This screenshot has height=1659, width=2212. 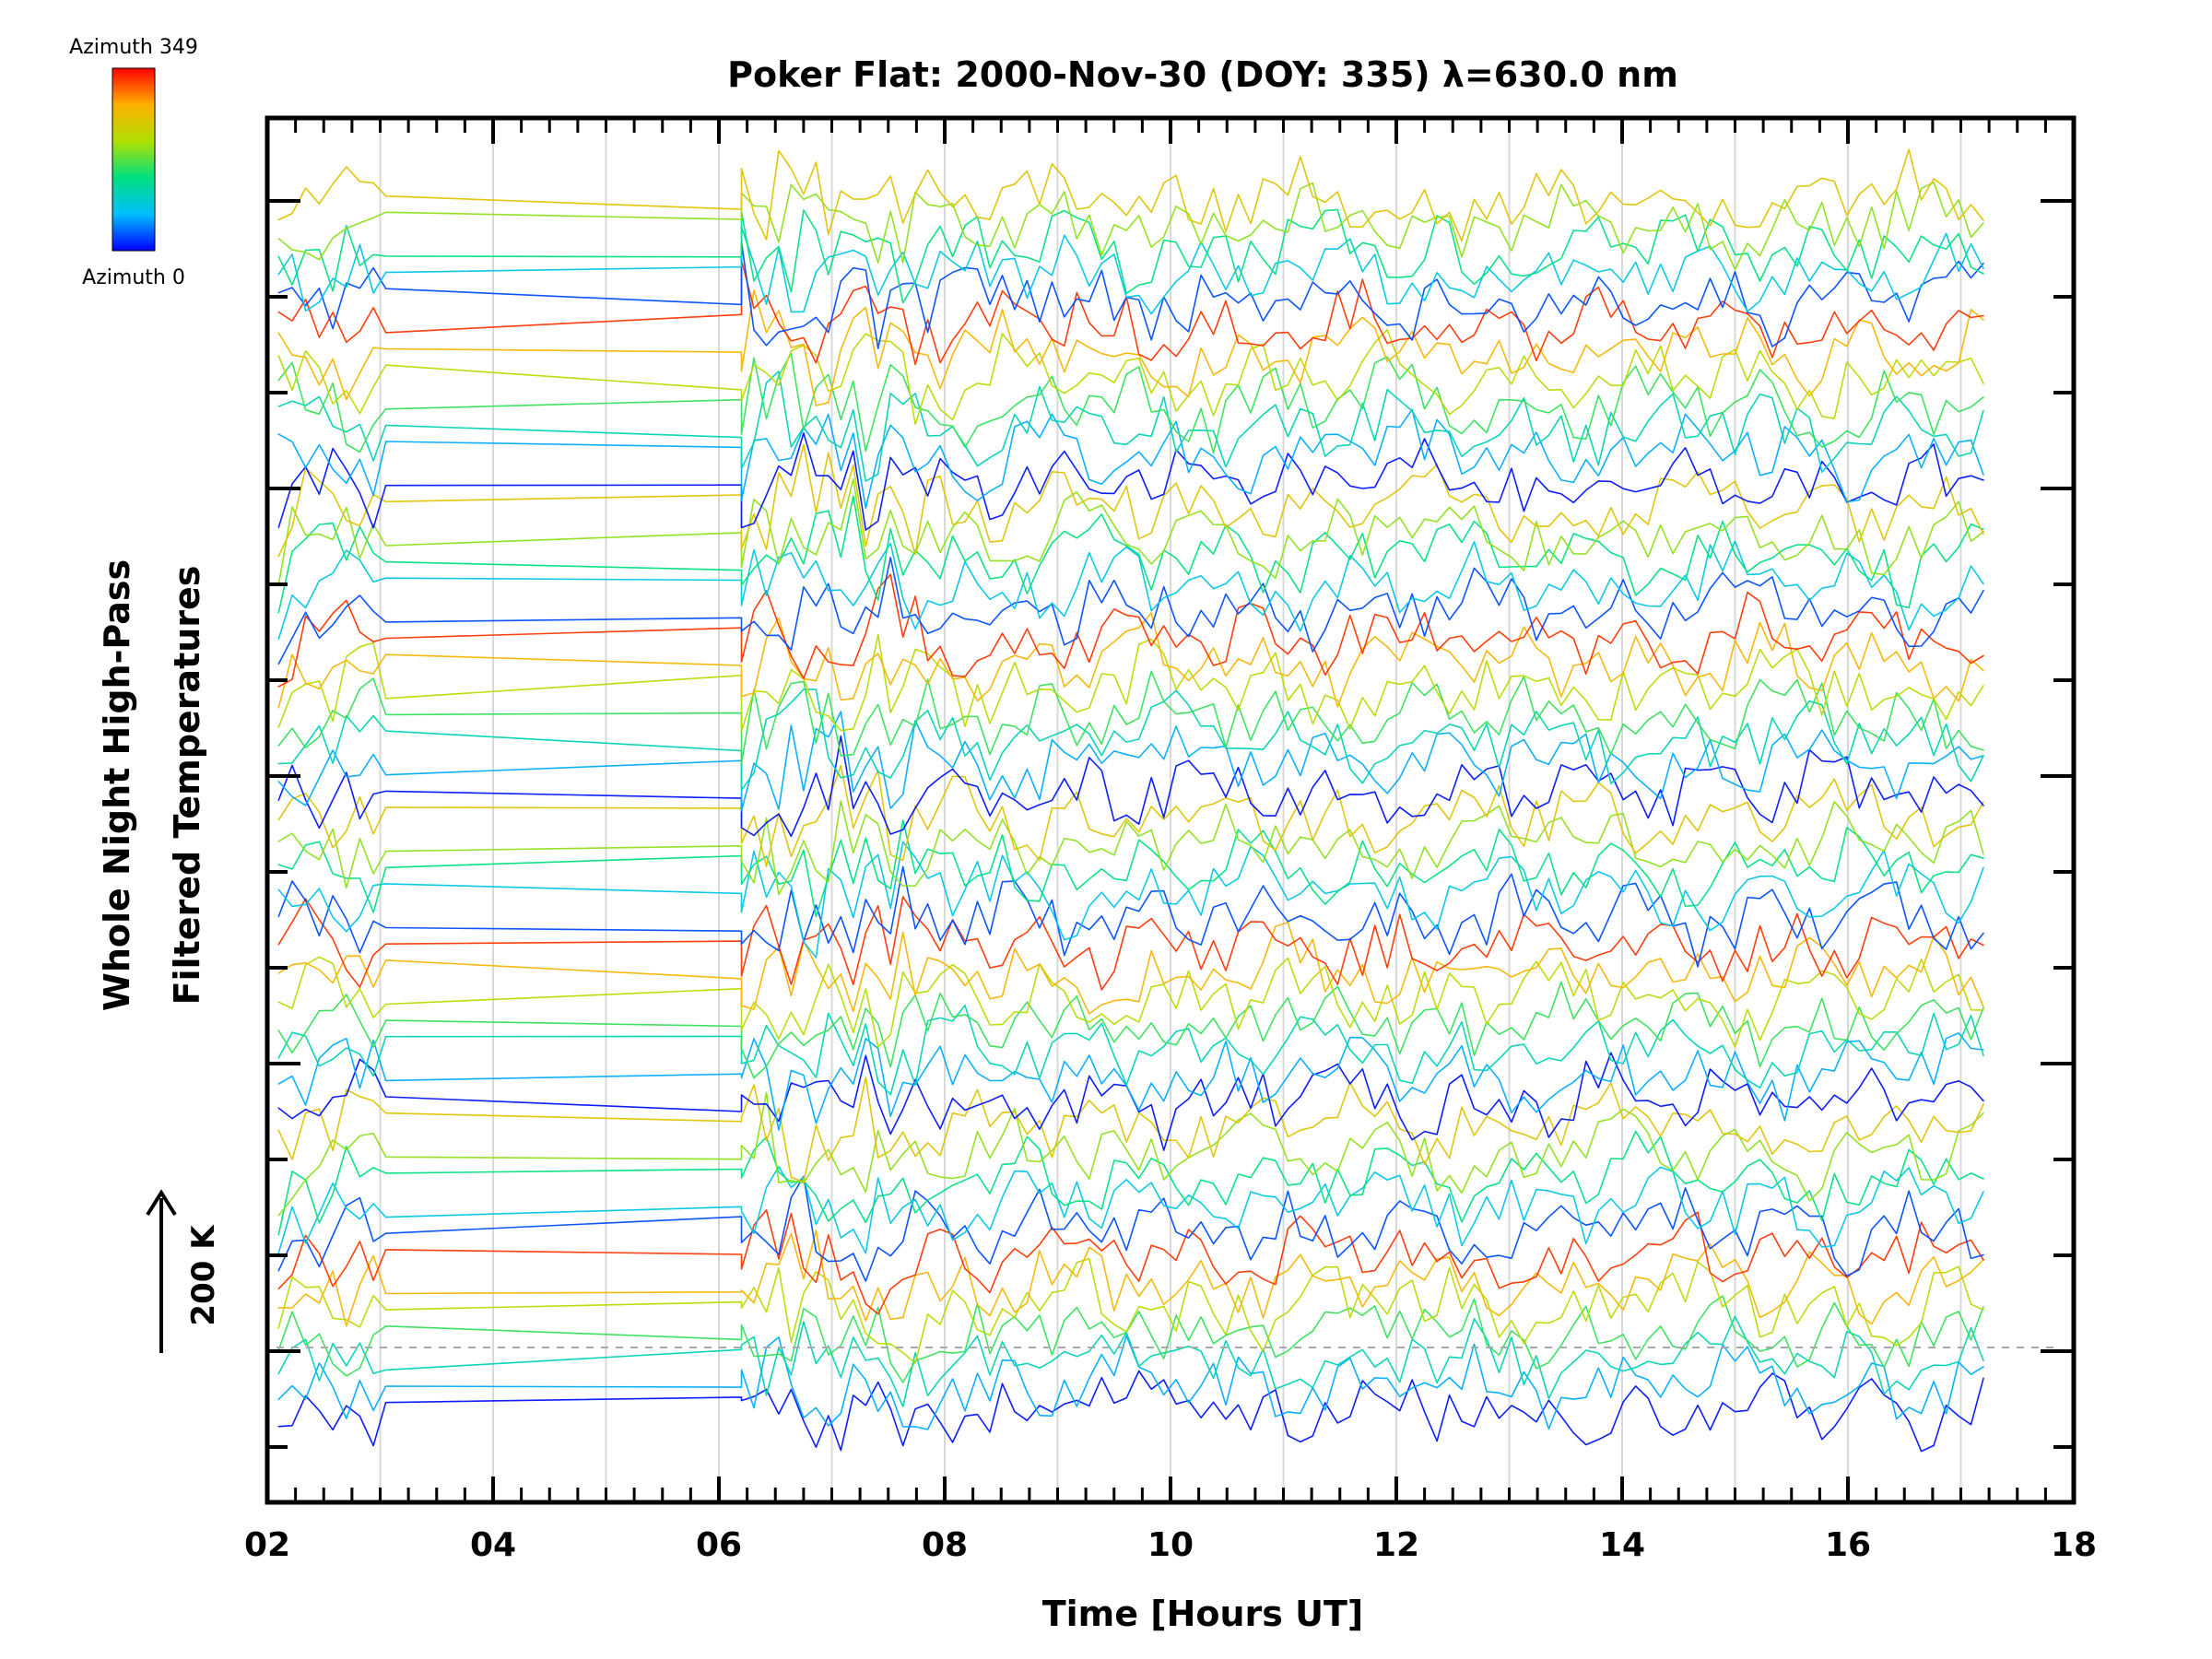 I want to click on temperature-scale-bar: 200 K, so click(x=184, y=1271).